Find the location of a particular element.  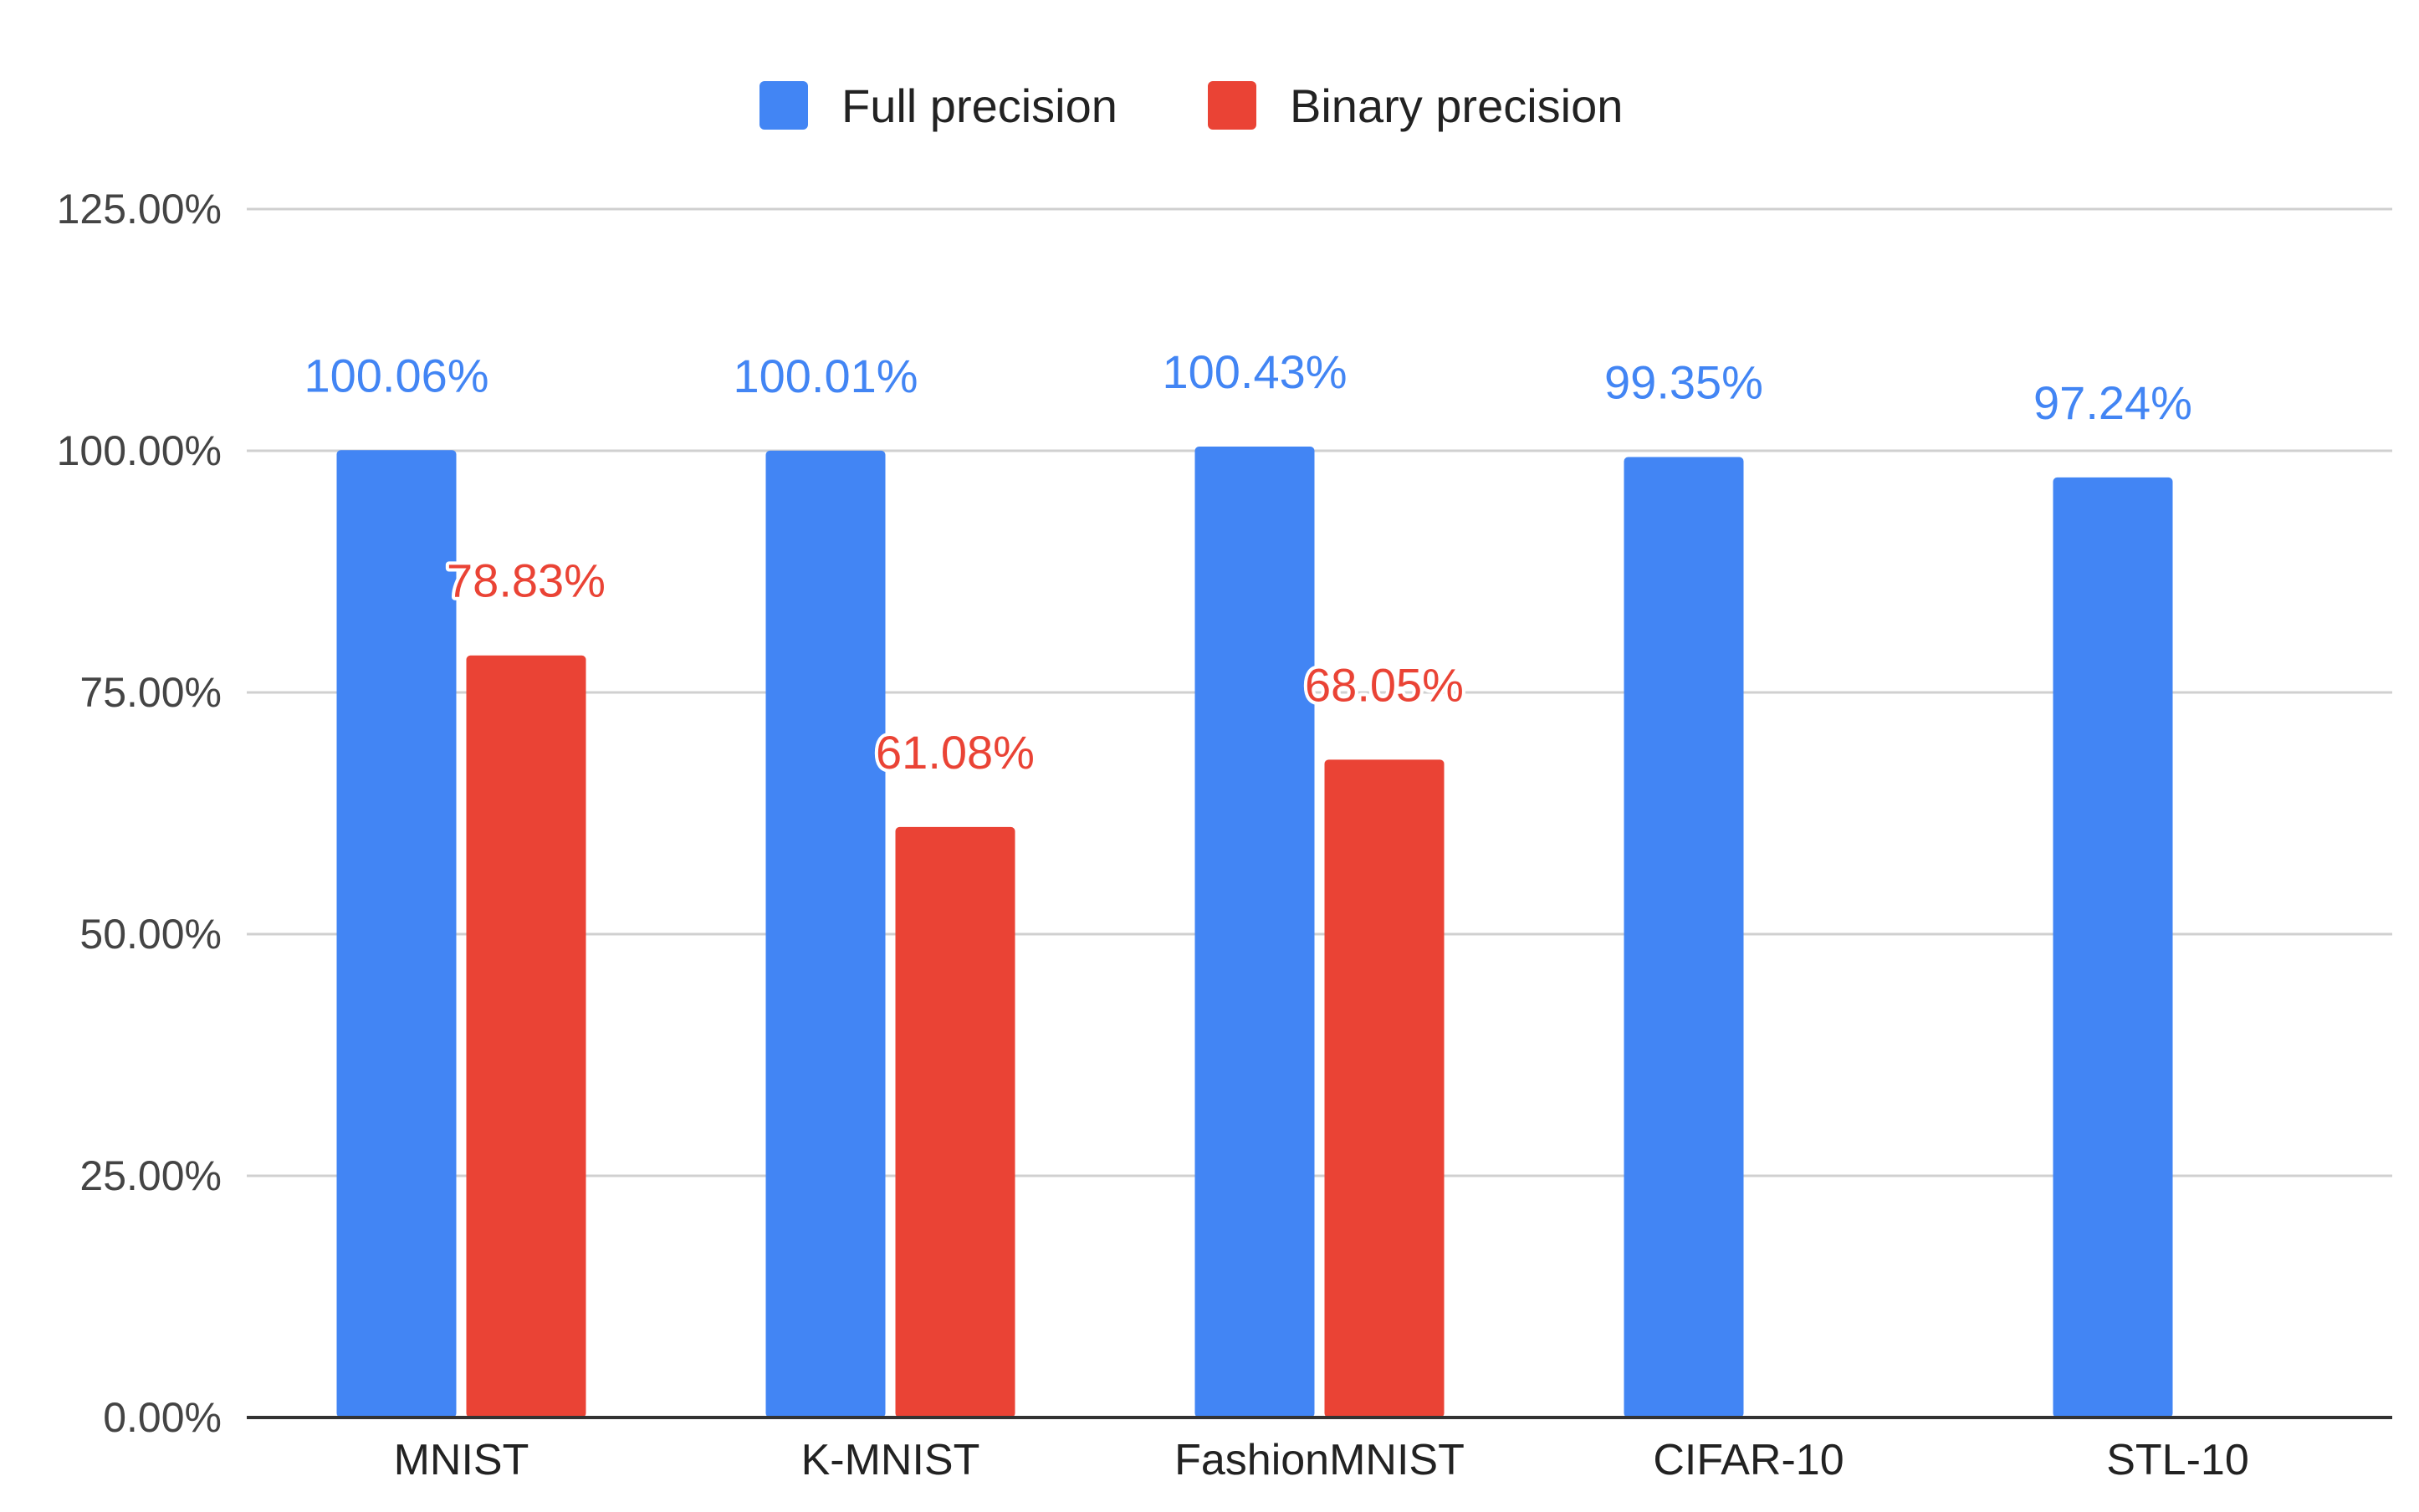

y-tick-label: 0.00% is located at coordinates (162, 1417).